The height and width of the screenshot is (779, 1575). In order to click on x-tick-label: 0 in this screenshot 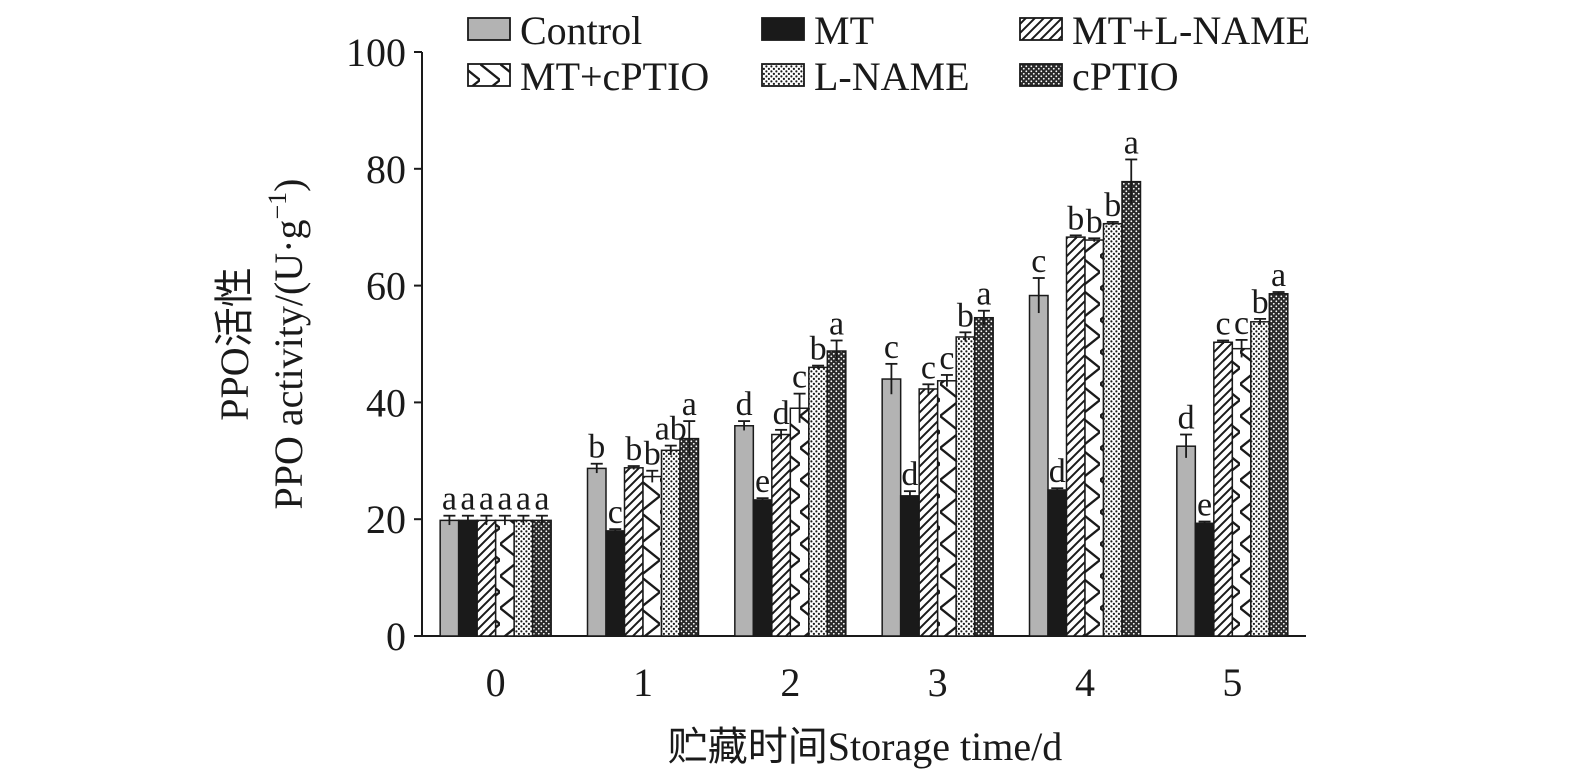, I will do `click(496, 682)`.